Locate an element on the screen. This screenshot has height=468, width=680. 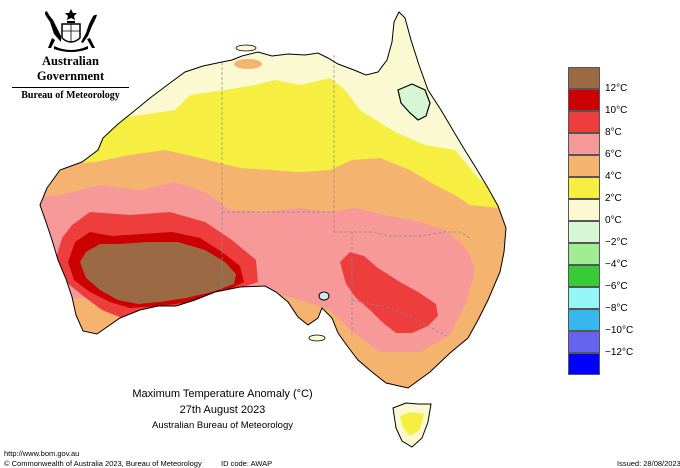
footer-issued: Issued: 28/08/2023 is located at coordinates (648, 463).